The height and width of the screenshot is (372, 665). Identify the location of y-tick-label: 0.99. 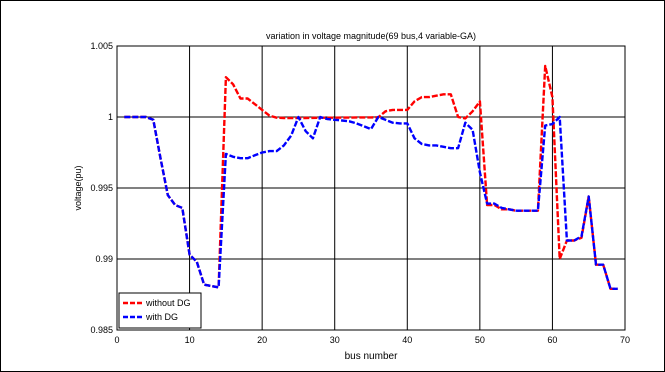
(104, 259).